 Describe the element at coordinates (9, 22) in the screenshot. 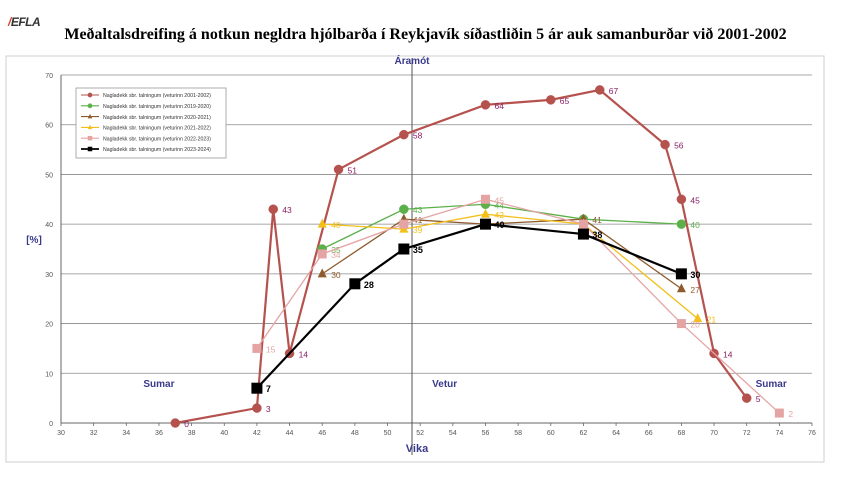

I see `logo-mark: /` at that location.